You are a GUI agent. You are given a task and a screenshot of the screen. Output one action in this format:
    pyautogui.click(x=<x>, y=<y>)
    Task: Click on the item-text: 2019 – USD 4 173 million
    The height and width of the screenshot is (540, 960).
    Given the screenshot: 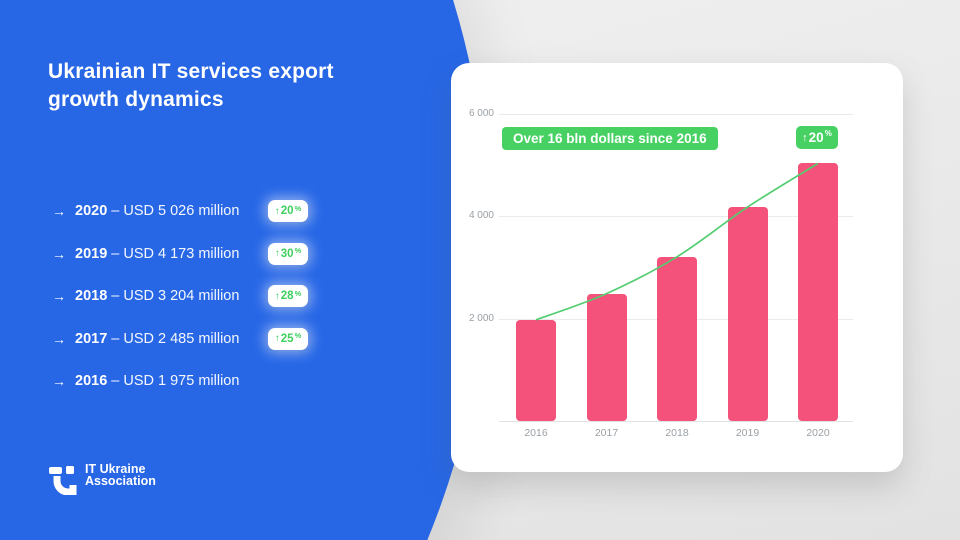 What is the action you would take?
    pyautogui.click(x=157, y=254)
    